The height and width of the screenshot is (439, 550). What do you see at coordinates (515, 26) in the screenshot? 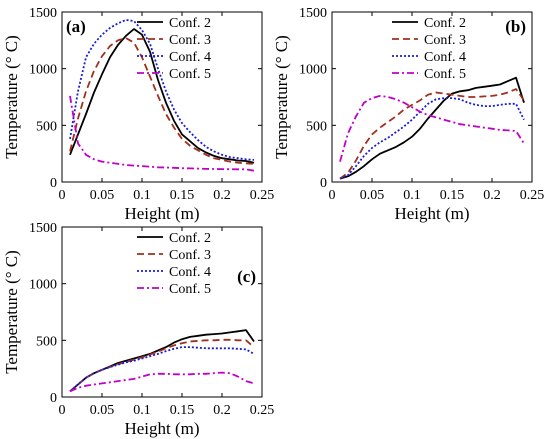
I see `panel-label: (b)` at bounding box center [515, 26].